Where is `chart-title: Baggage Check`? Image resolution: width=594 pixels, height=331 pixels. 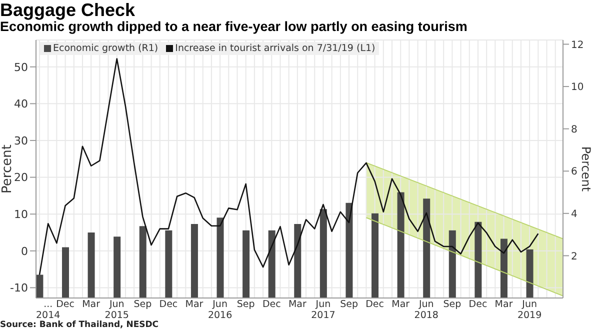
chart-title: Baggage Check is located at coordinates (68, 10).